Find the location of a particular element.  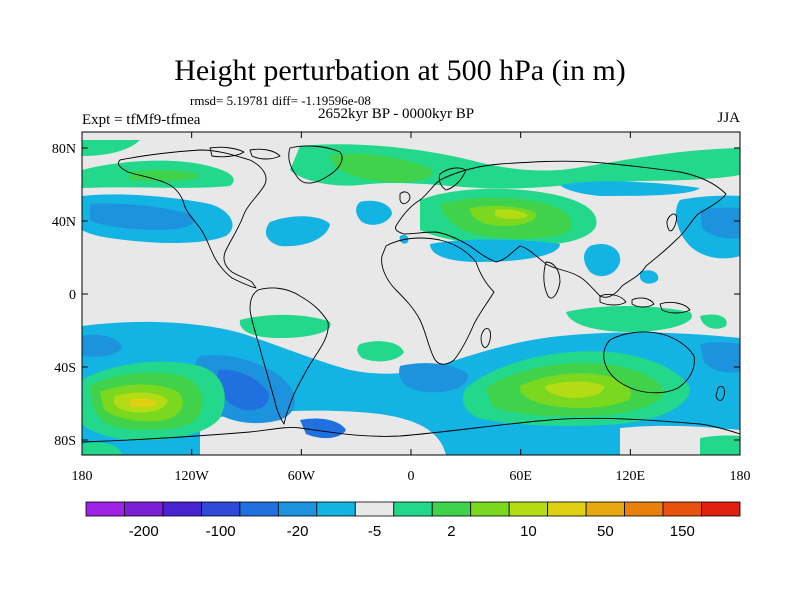

coast-eurasia is located at coordinates (561, 229).